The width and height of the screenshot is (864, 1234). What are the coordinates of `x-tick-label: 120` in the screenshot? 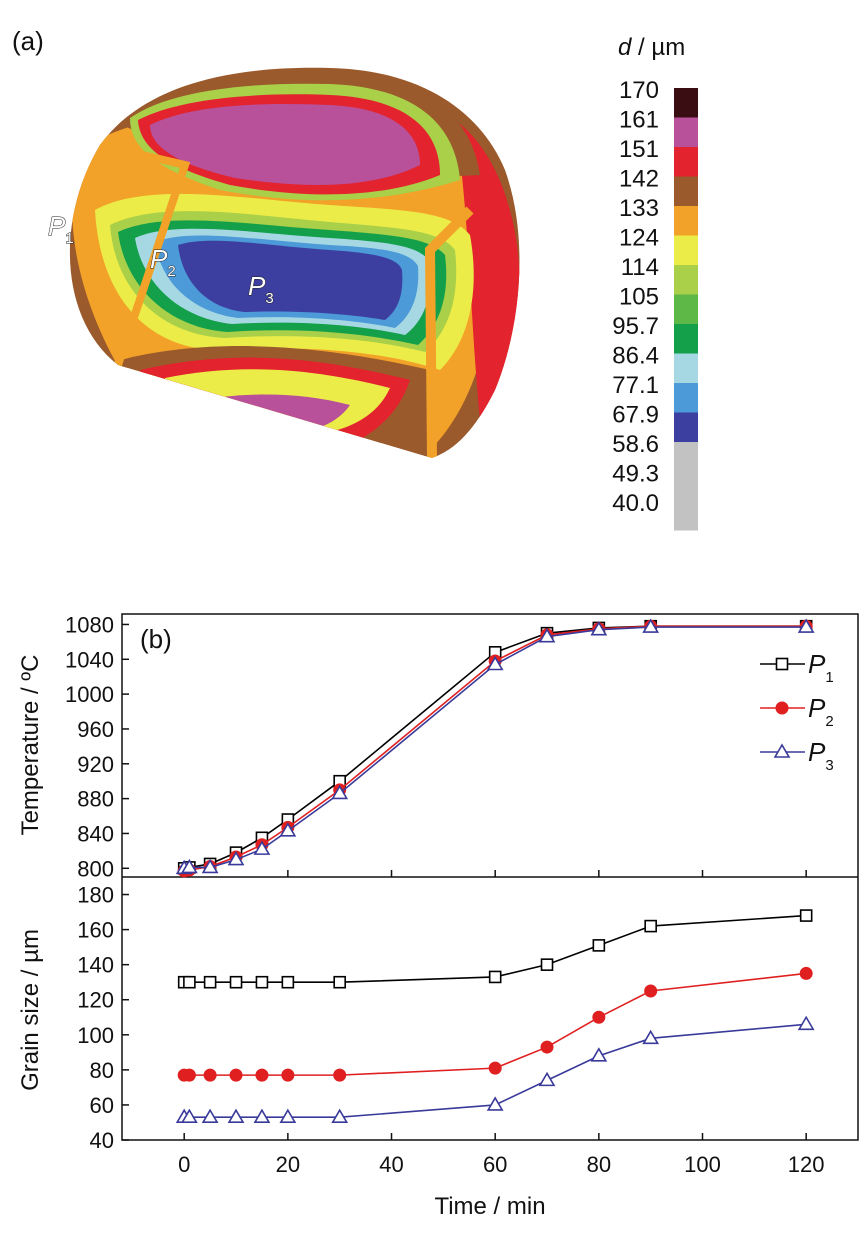 It's located at (806, 1164).